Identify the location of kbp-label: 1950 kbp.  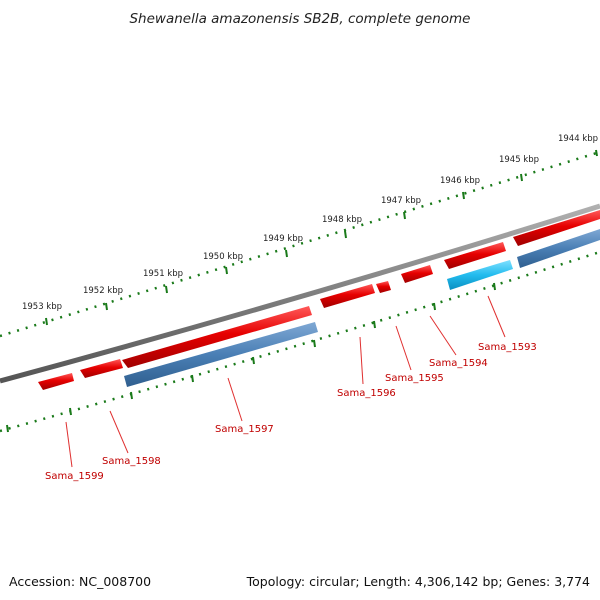
(223, 257).